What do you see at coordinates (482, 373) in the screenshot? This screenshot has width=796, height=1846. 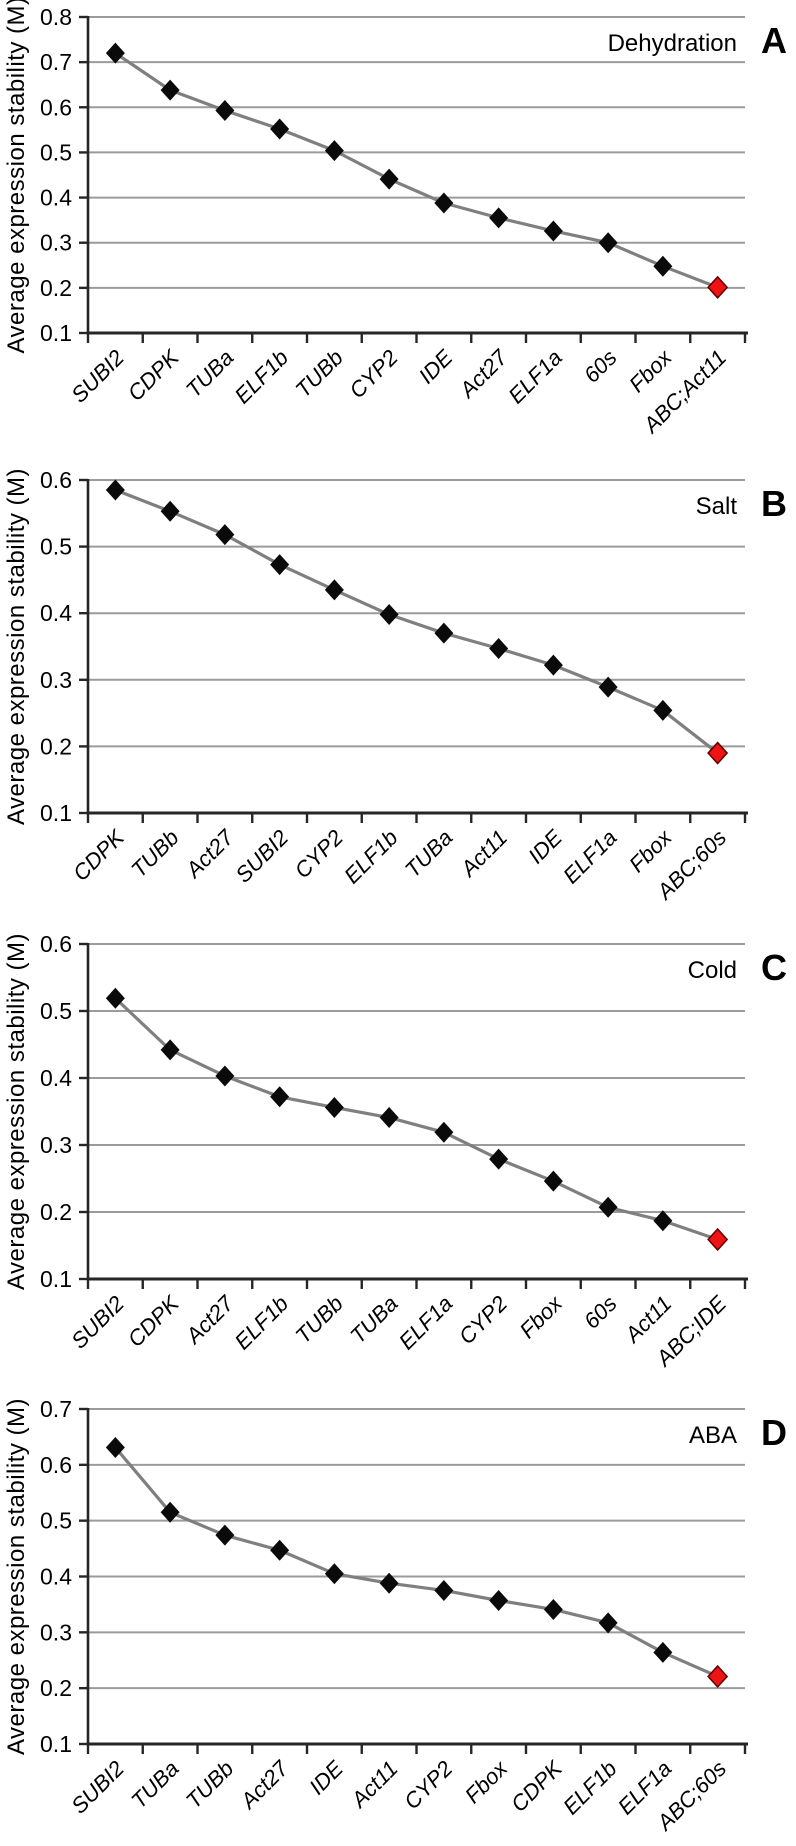 I see `x-category-label: Act27` at bounding box center [482, 373].